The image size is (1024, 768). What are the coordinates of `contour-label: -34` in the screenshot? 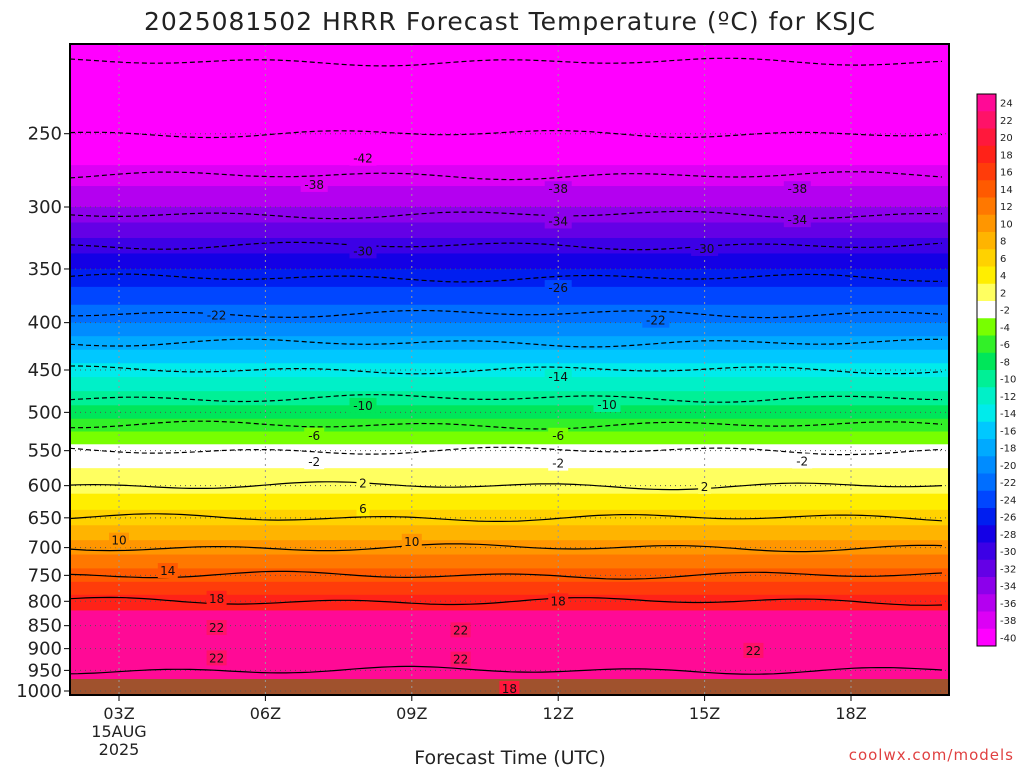 It's located at (797, 220).